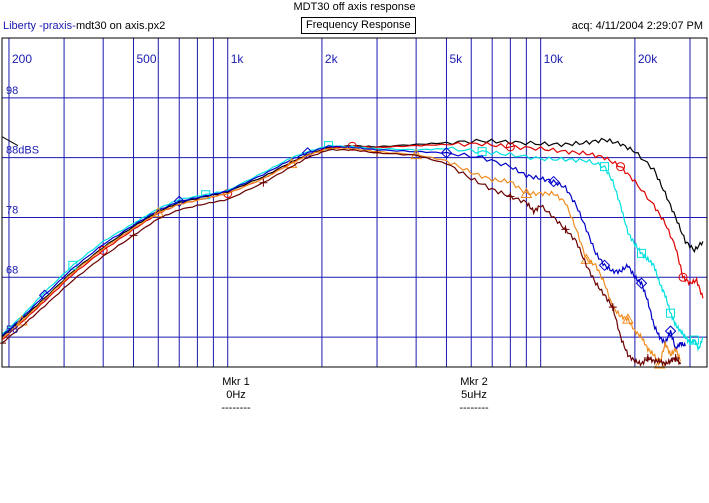 This screenshot has width=709, height=503. Describe the element at coordinates (637, 26) in the screenshot. I see `acquisition-timestamp: acq: 4/11/2004 2:29:07 PM` at that location.